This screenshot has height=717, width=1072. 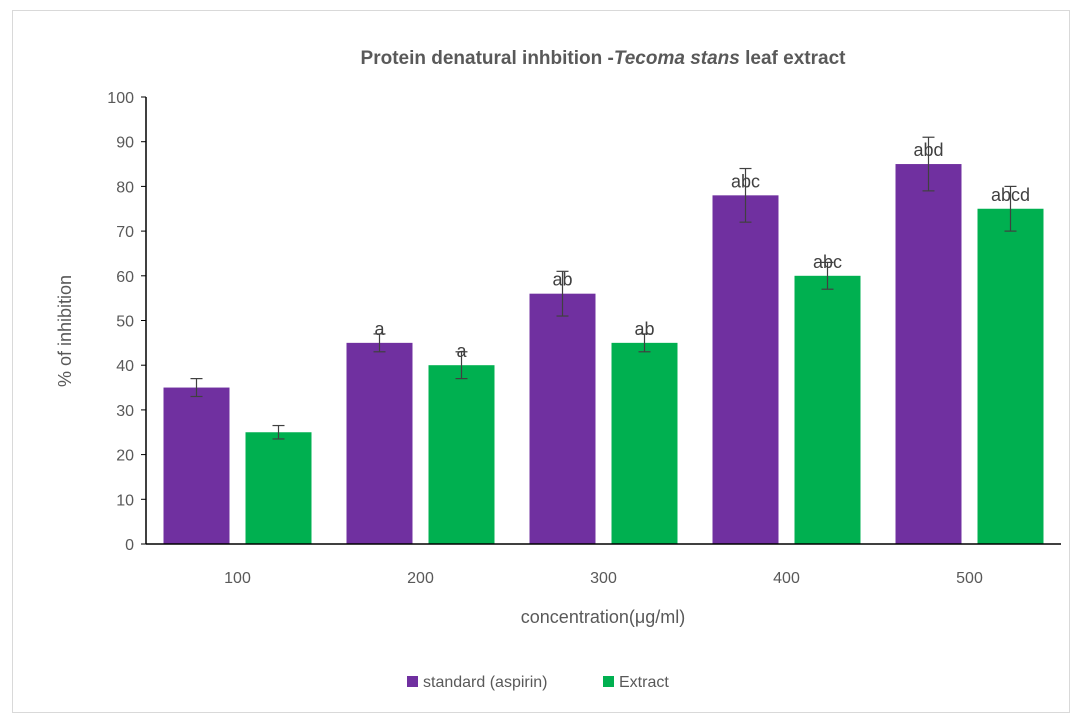 What do you see at coordinates (125, 143) in the screenshot?
I see `y-tick-label: 90` at bounding box center [125, 143].